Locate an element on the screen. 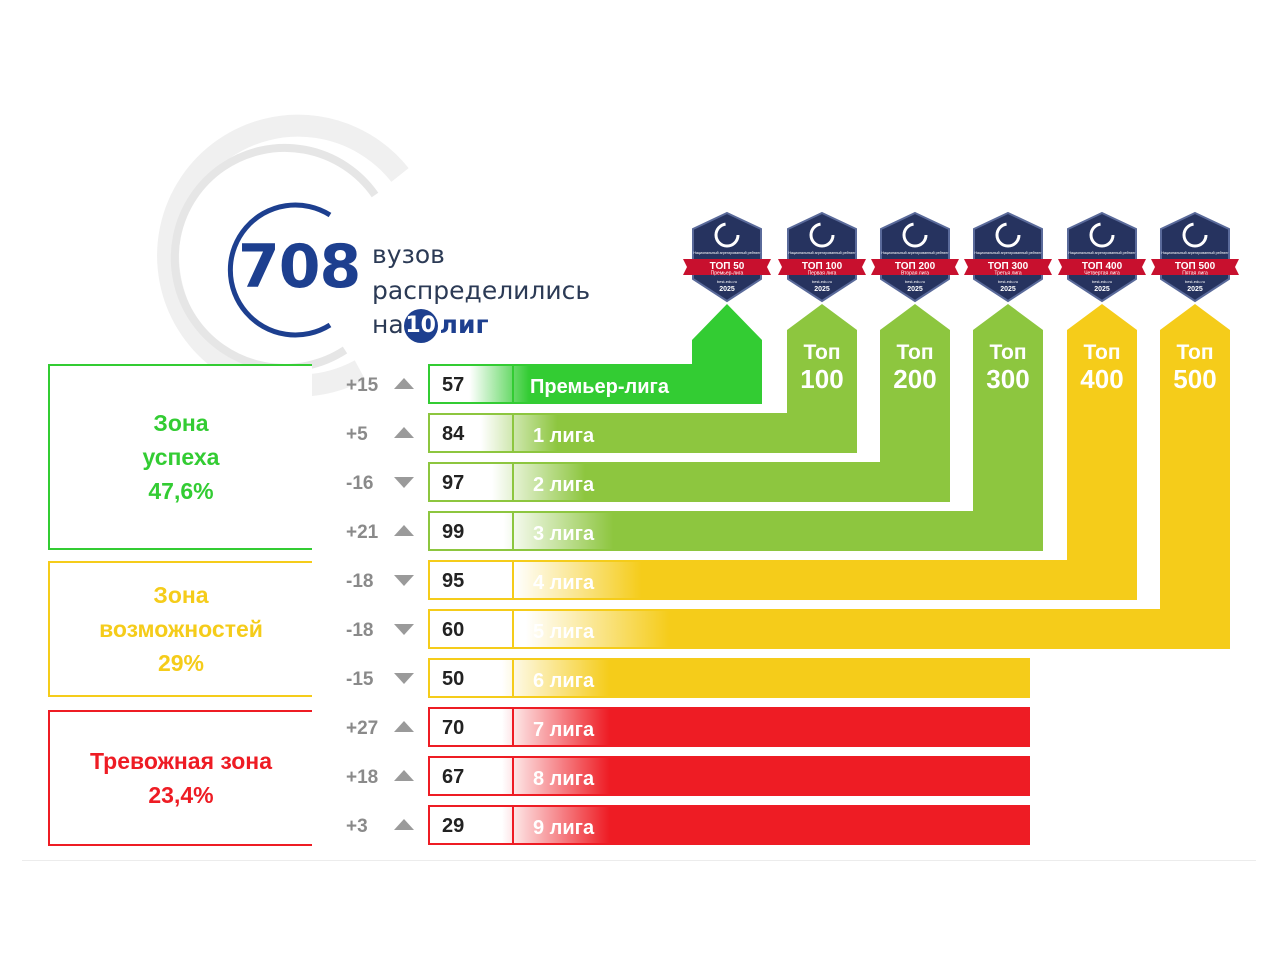 Image resolution: width=1280 pixels, height=960 pixels. change-label-3: +21 is located at coordinates (362, 532).